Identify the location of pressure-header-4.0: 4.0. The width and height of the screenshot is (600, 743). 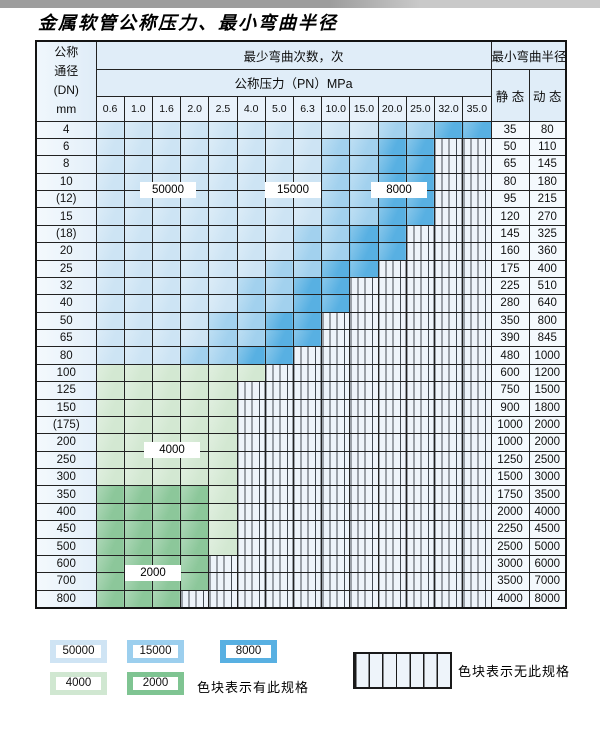
(251, 108).